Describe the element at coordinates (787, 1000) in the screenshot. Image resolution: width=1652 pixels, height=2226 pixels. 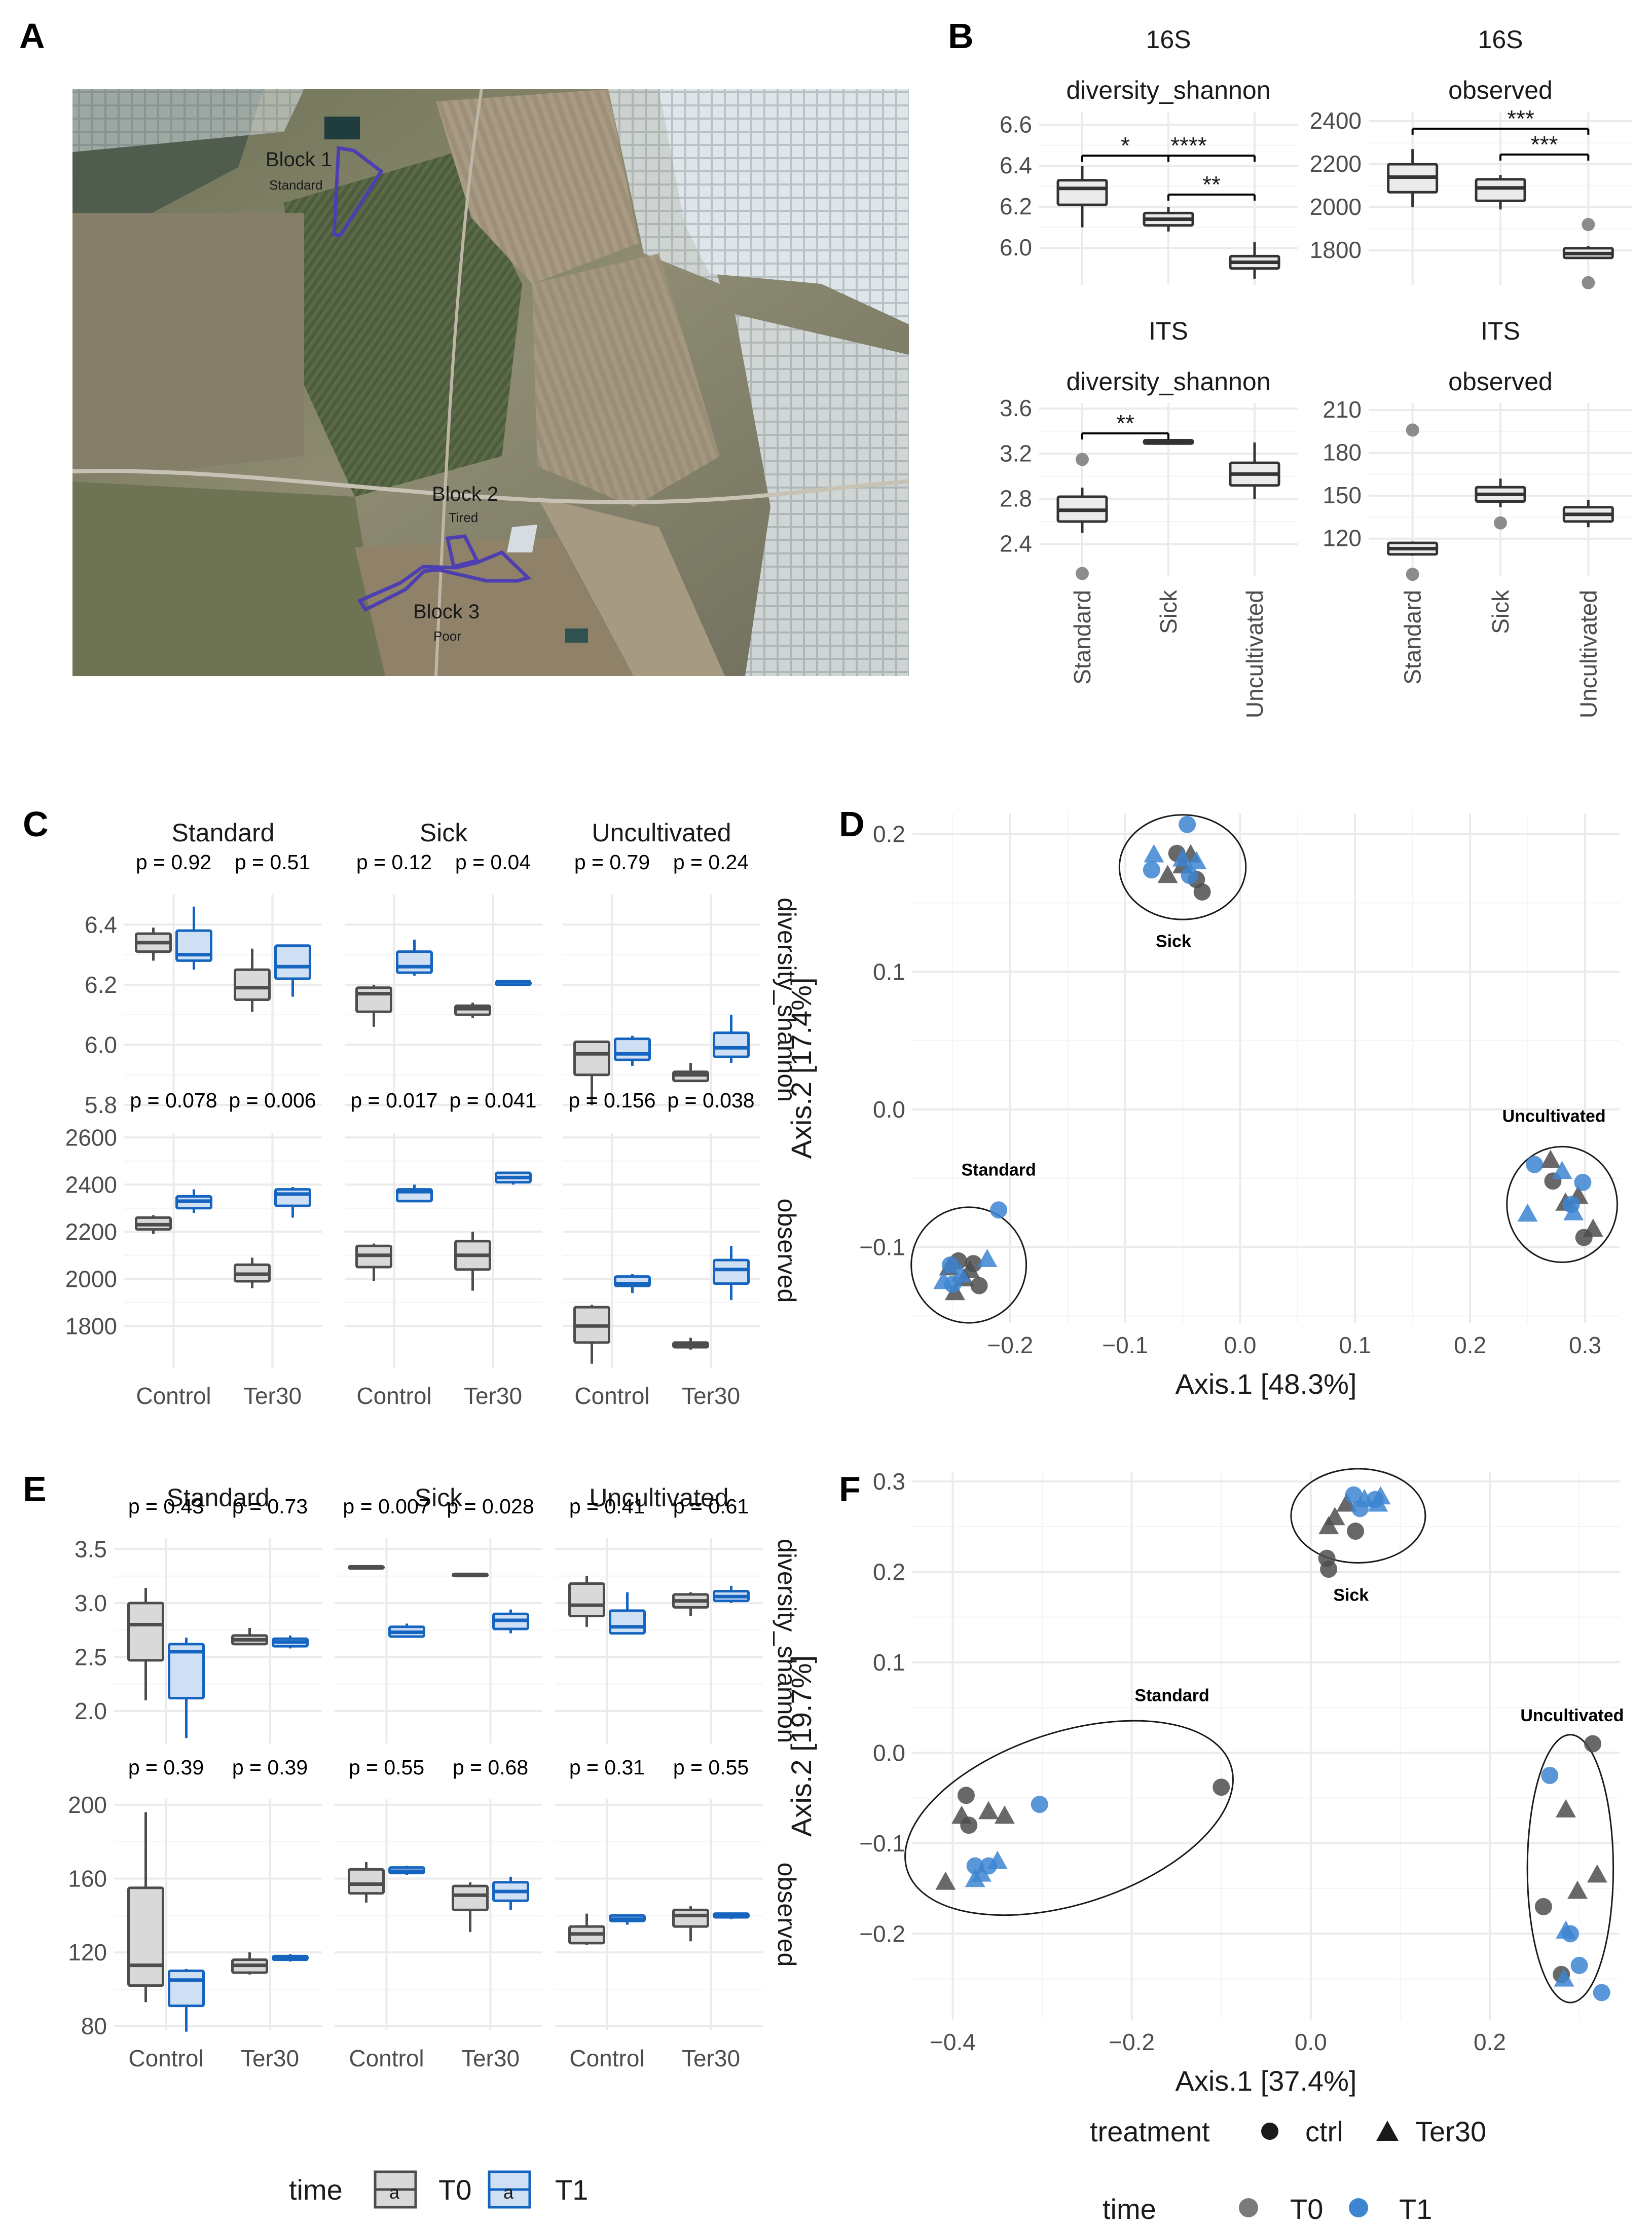
I see `facet-metric-label: diversity_shannon` at that location.